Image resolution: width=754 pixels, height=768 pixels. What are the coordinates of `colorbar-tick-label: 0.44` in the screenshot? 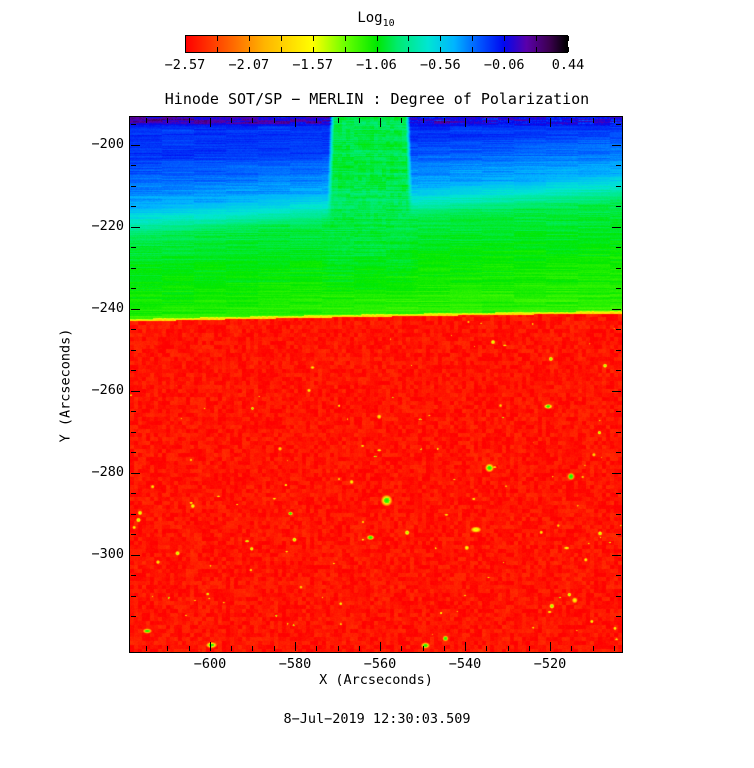 It's located at (568, 65).